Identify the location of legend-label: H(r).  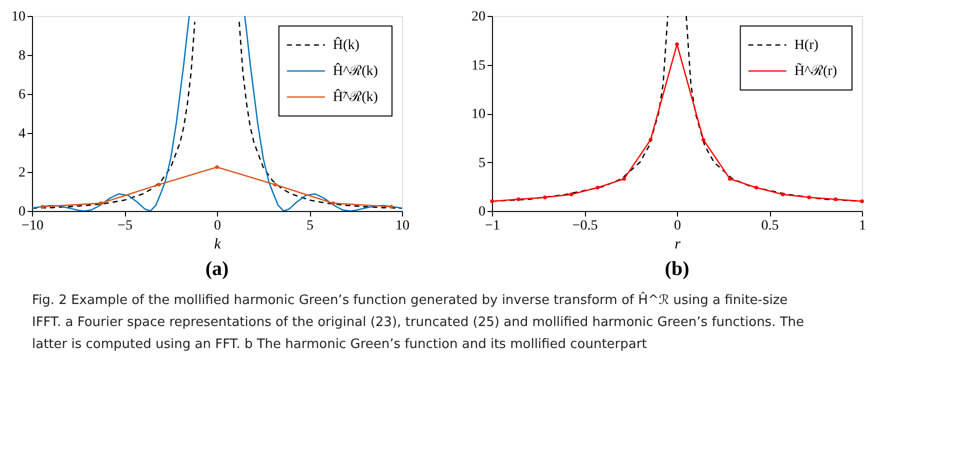
(806, 45).